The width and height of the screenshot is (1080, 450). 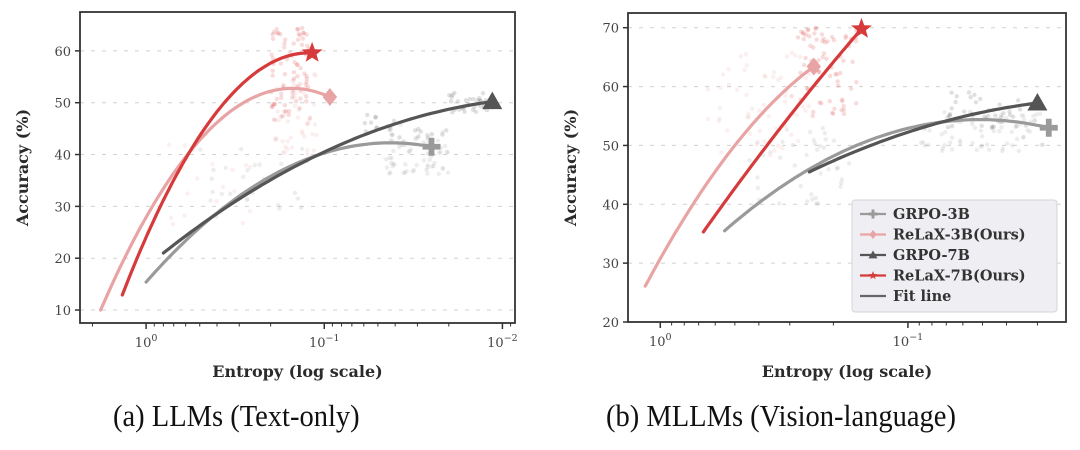 I want to click on x-tick-label: 10⁻², so click(x=502, y=342).